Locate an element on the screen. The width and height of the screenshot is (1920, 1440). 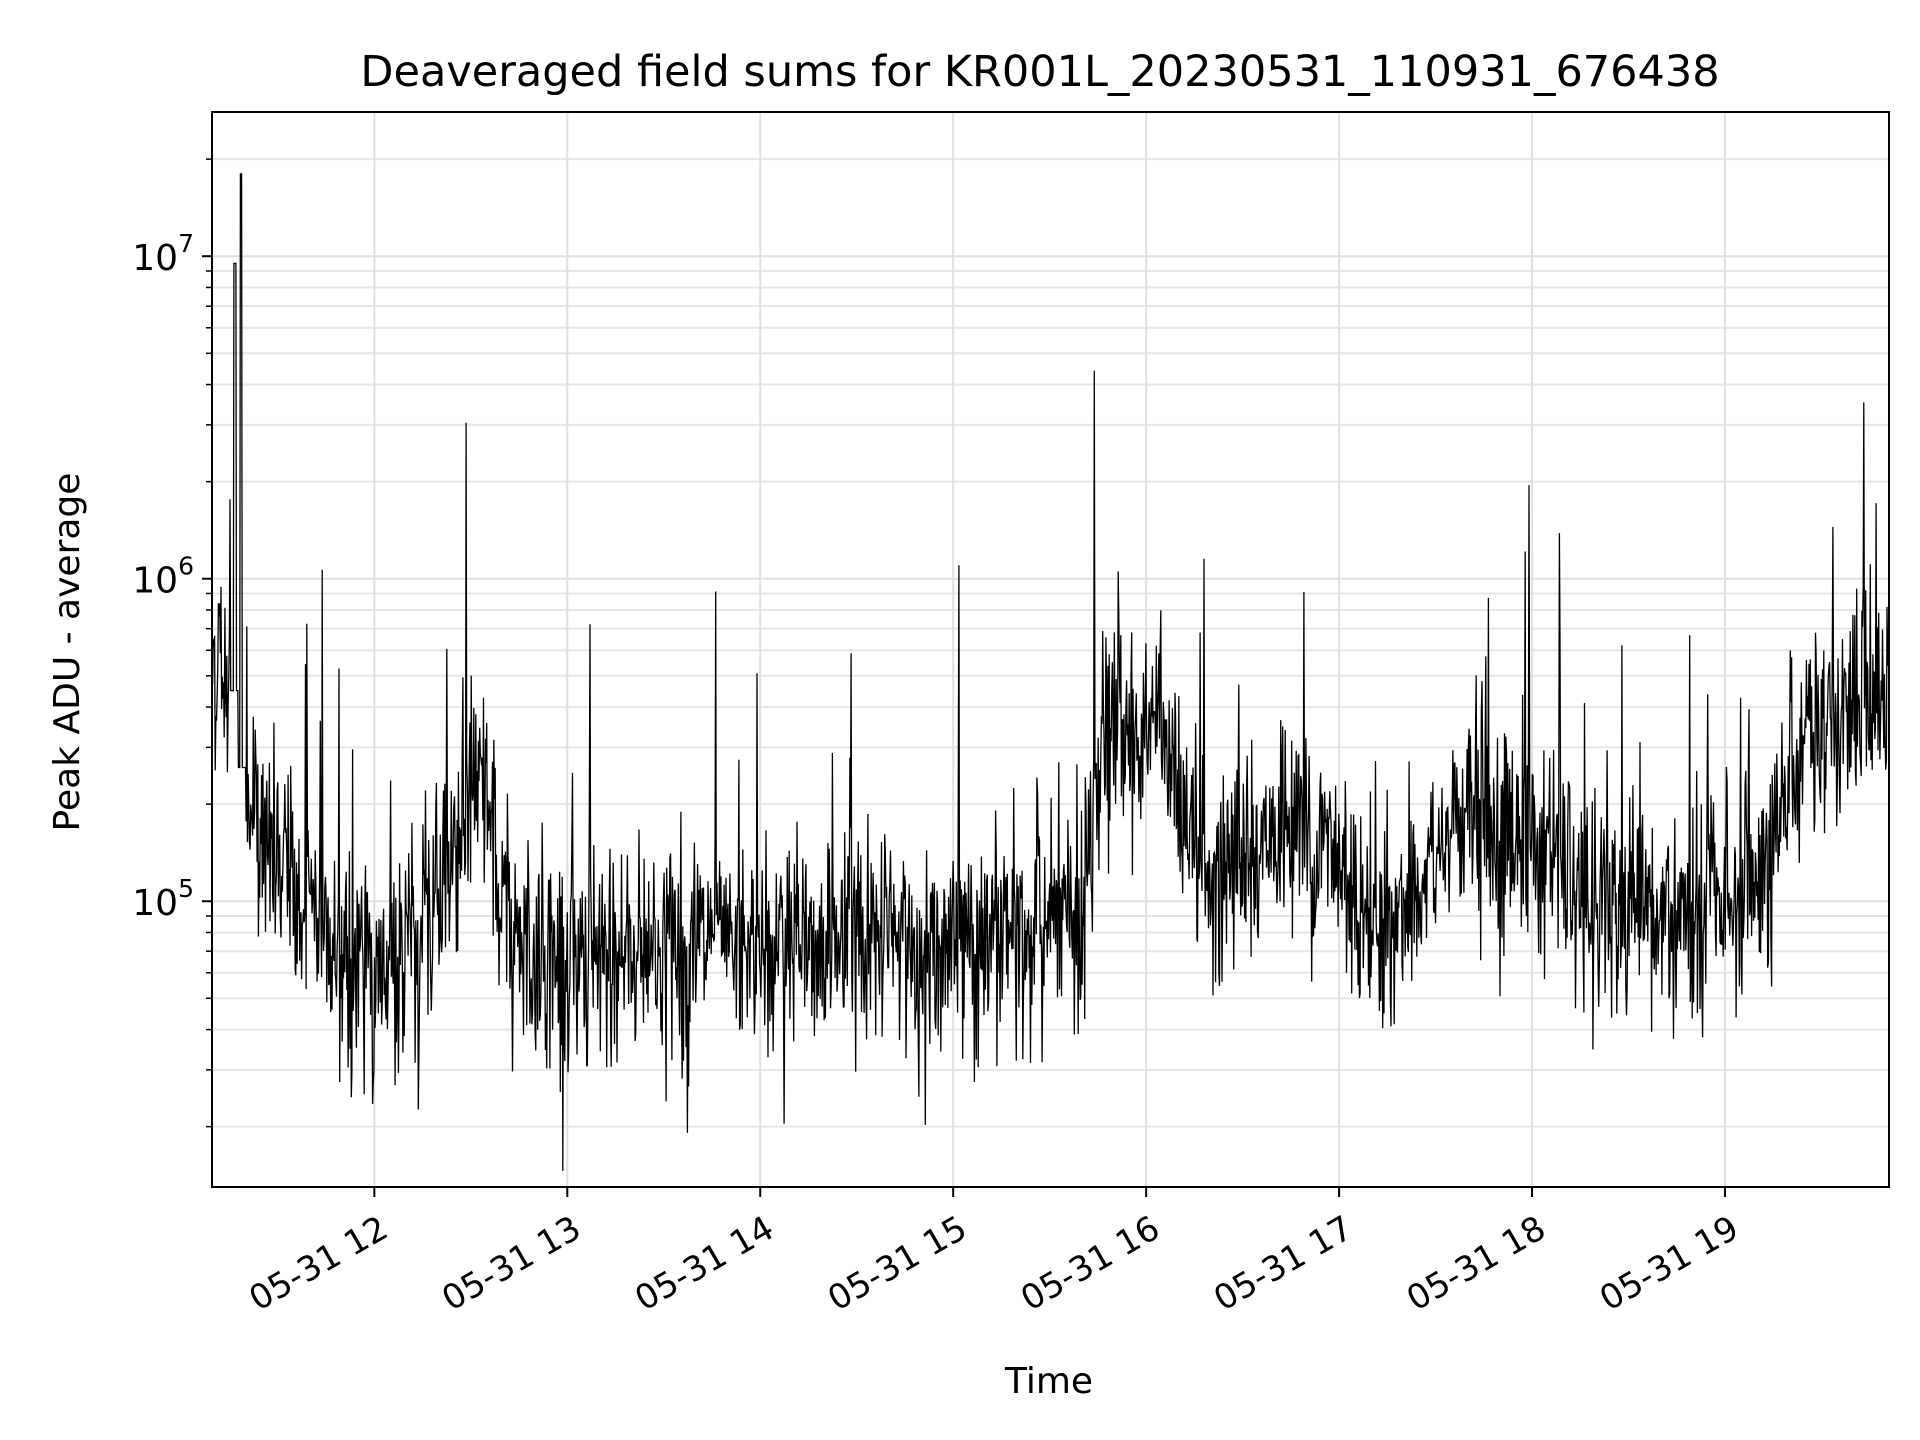
x-tick-label: 05-31 18 is located at coordinates (1476, 1263).